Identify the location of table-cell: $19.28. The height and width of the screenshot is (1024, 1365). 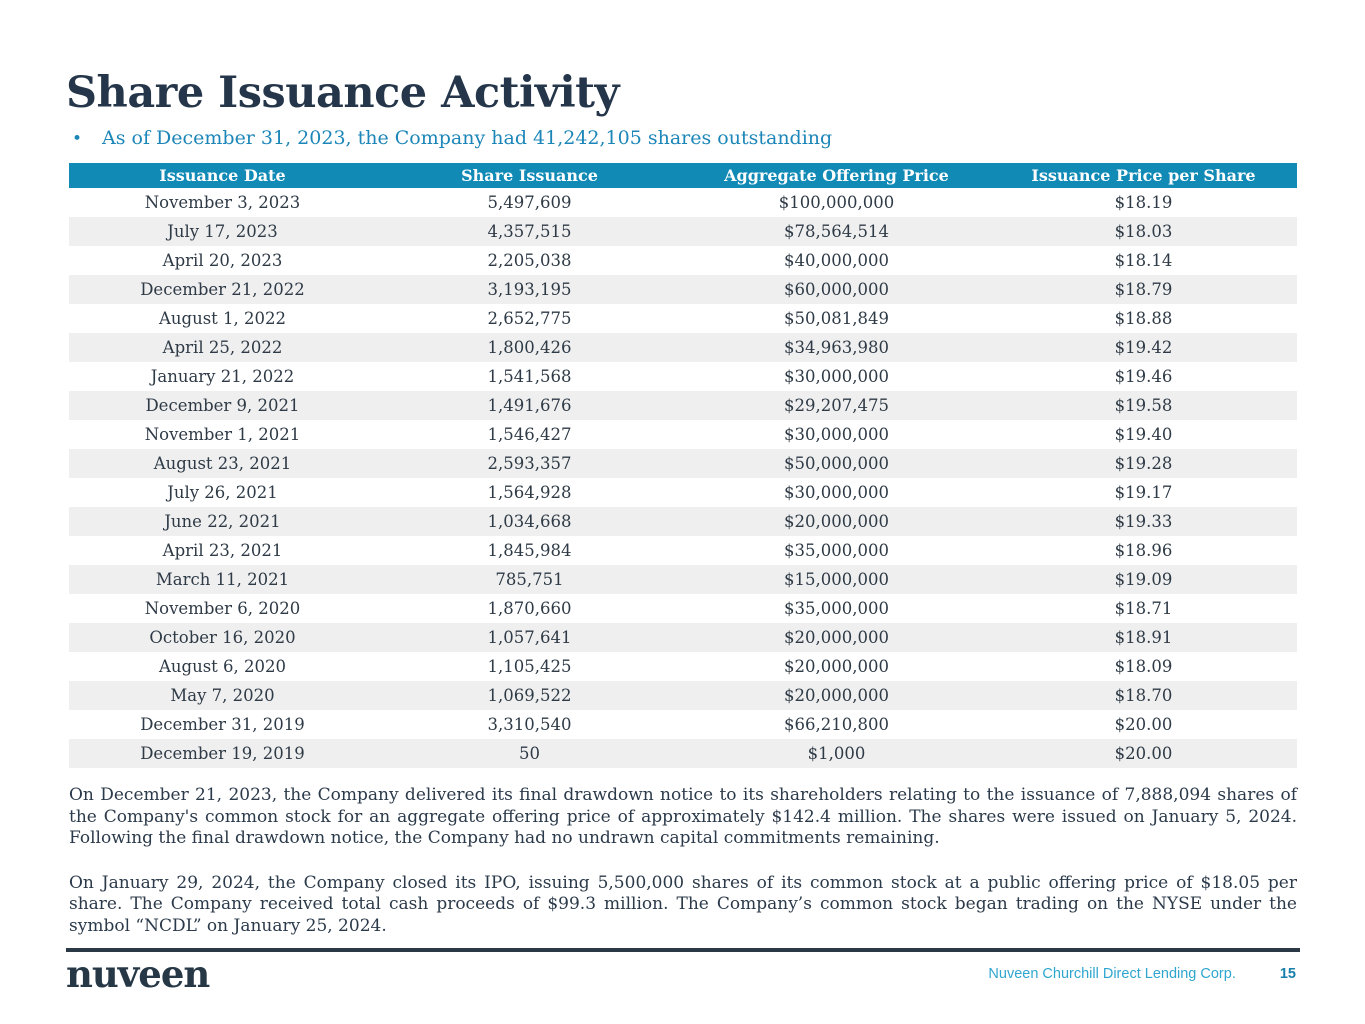
(1143, 464).